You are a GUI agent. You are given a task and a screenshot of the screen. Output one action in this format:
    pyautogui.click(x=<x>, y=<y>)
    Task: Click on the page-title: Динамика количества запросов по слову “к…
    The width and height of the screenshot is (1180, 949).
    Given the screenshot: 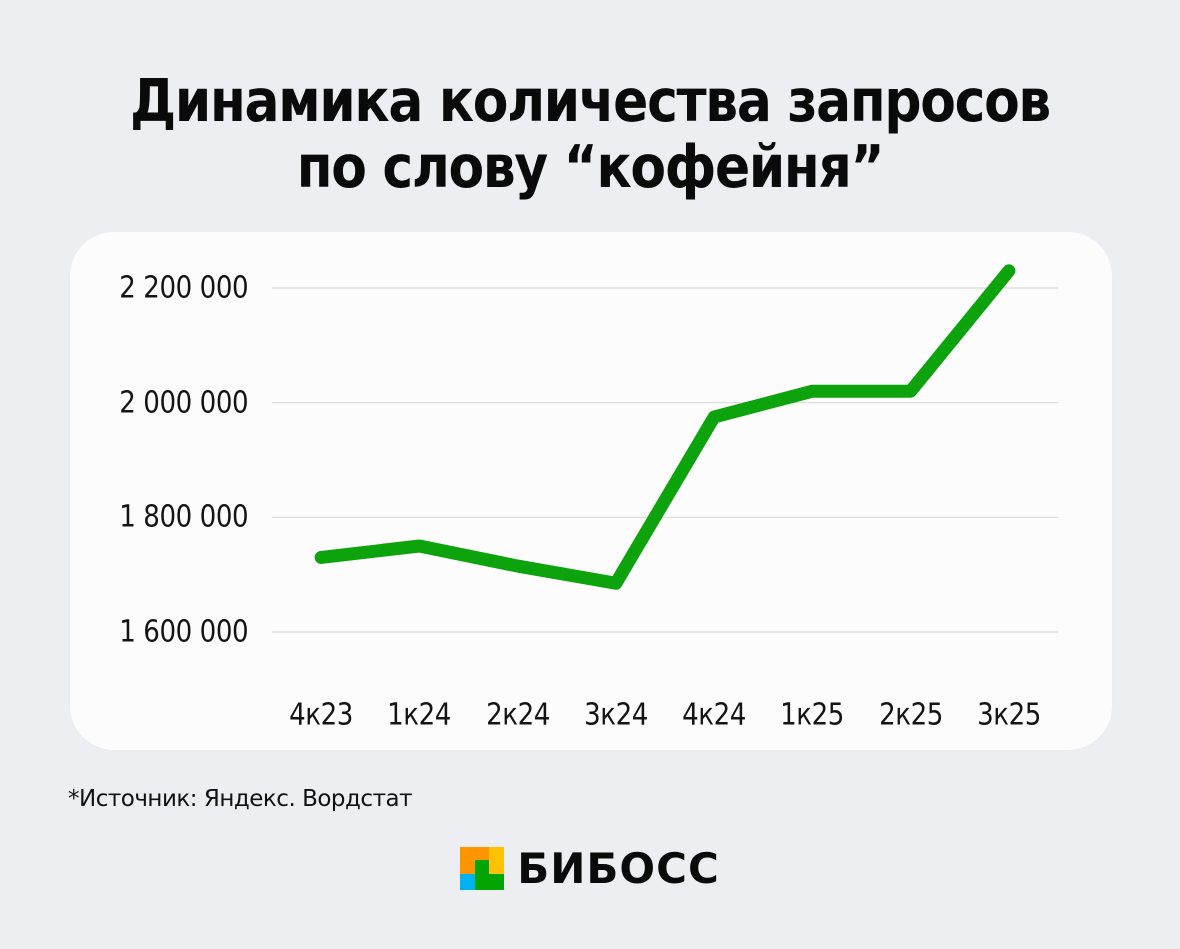 What is the action you would take?
    pyautogui.click(x=590, y=134)
    